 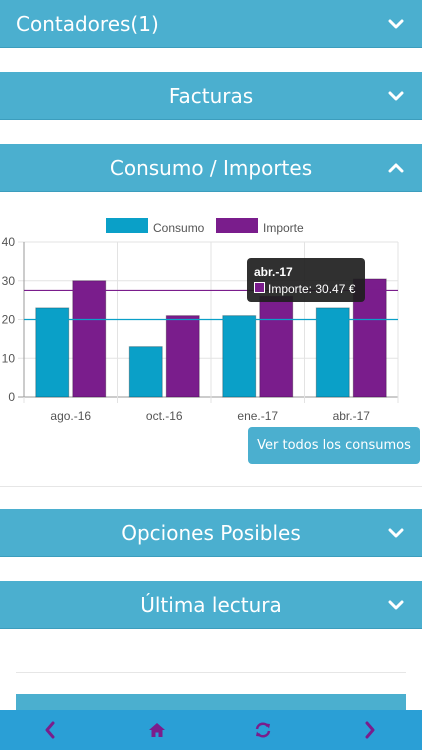 What do you see at coordinates (259, 287) in the screenshot?
I see `tooltip-swatch` at bounding box center [259, 287].